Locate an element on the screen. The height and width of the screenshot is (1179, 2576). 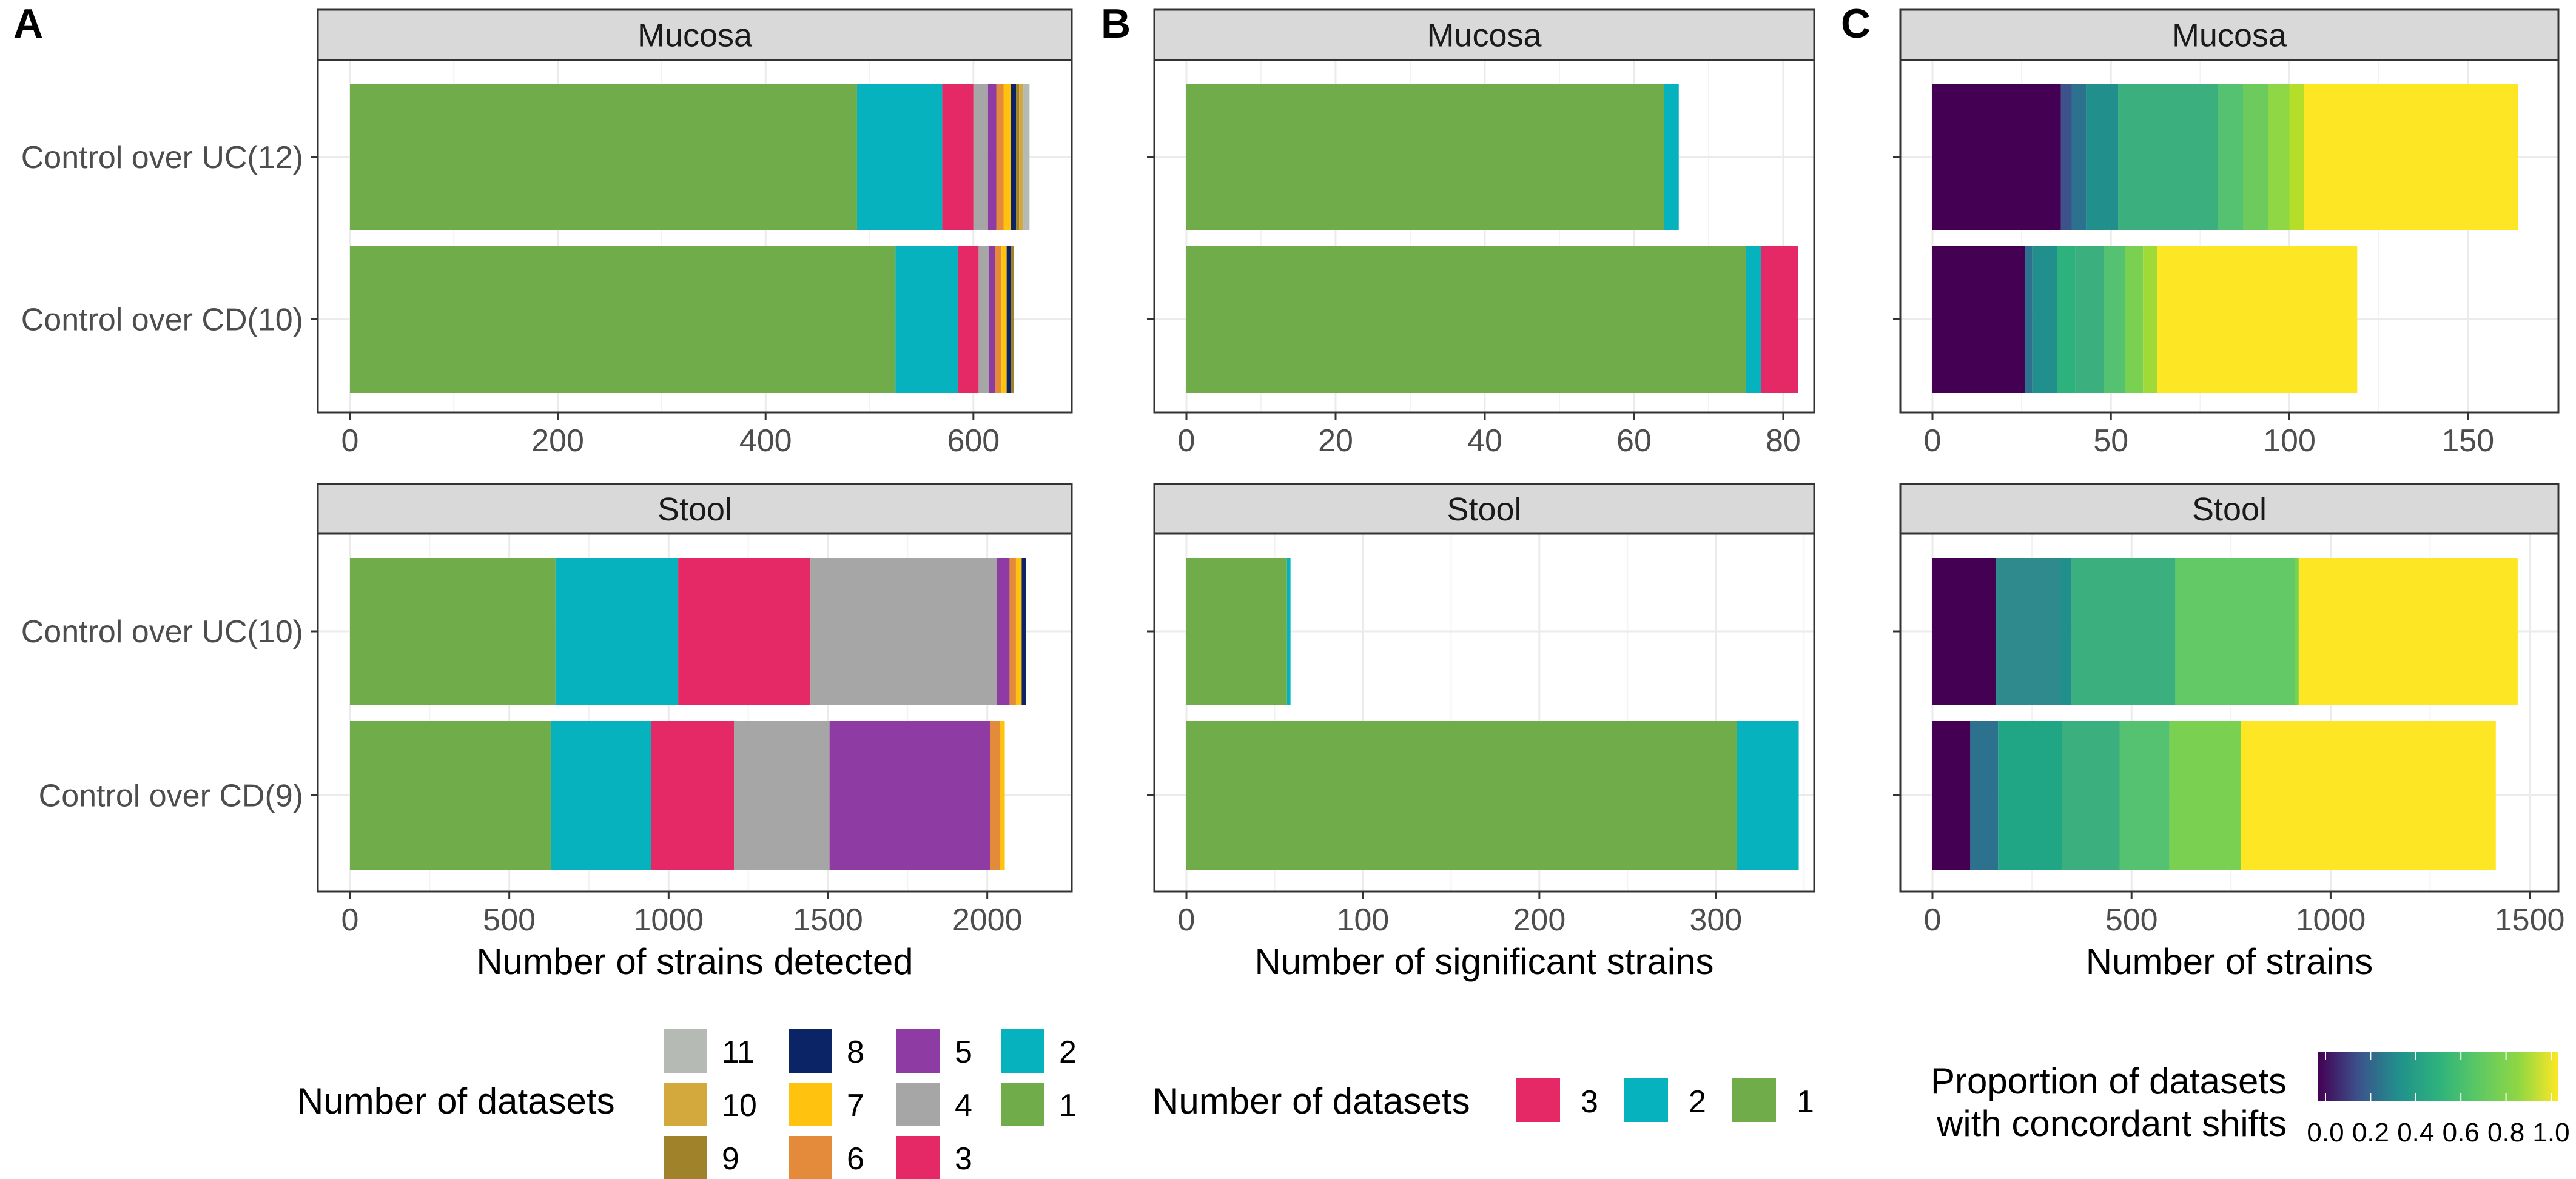
legend-item: 7 is located at coordinates (826, 1104).